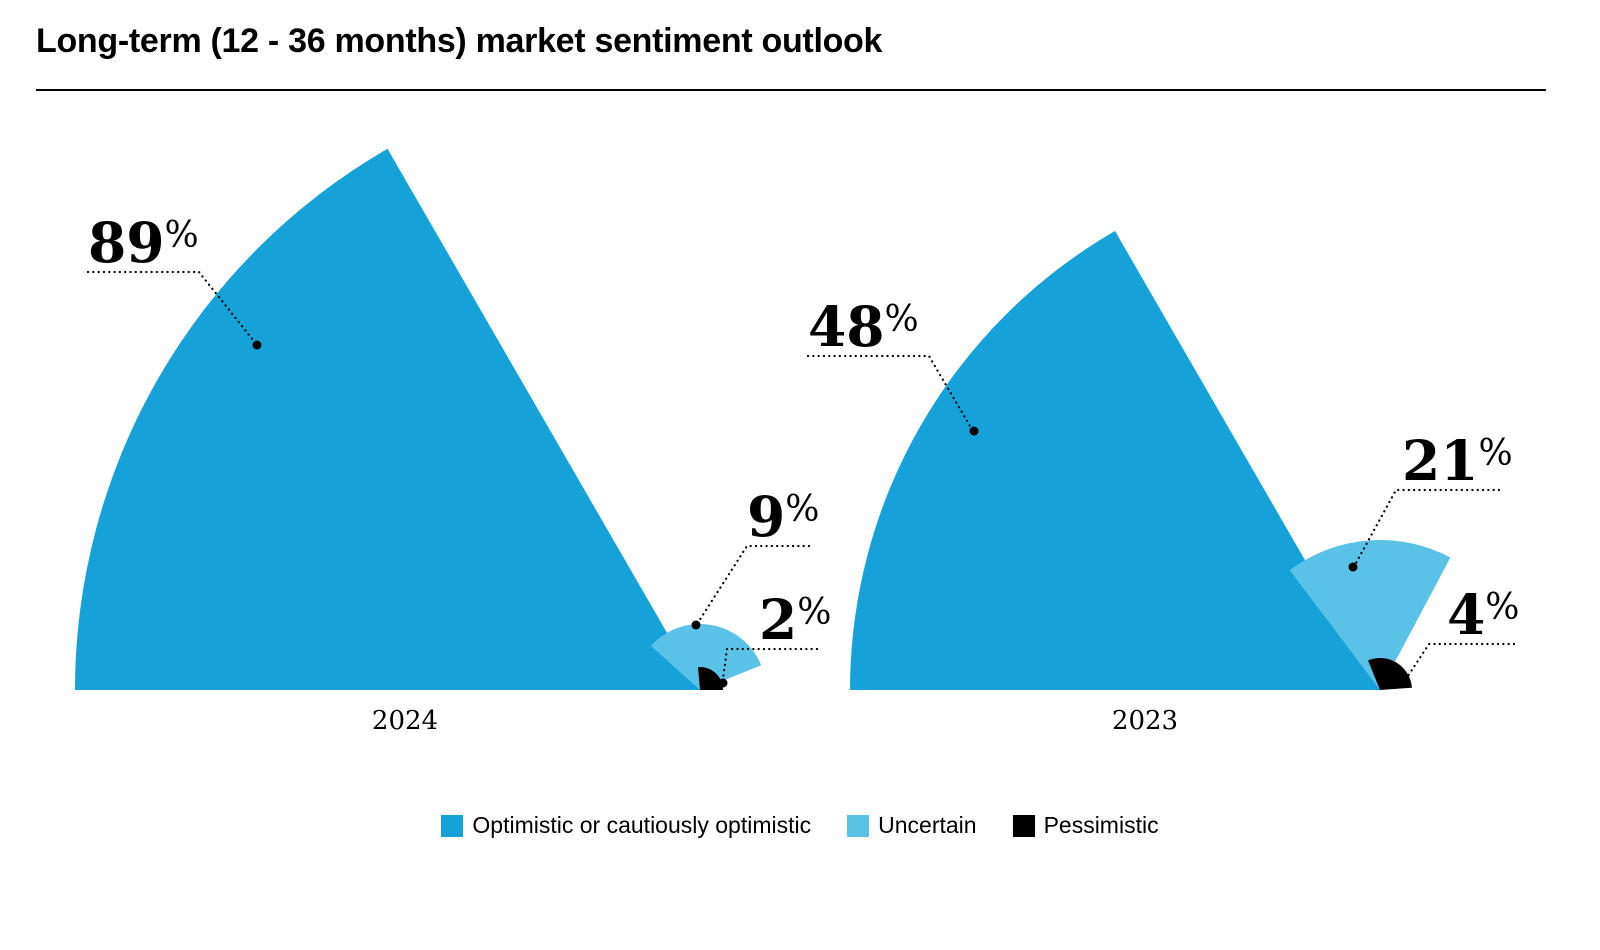 The image size is (1600, 950). What do you see at coordinates (889, 391) in the screenshot?
I see `leader-line-2023-optimistic-or-cautiously-optimistic` at bounding box center [889, 391].